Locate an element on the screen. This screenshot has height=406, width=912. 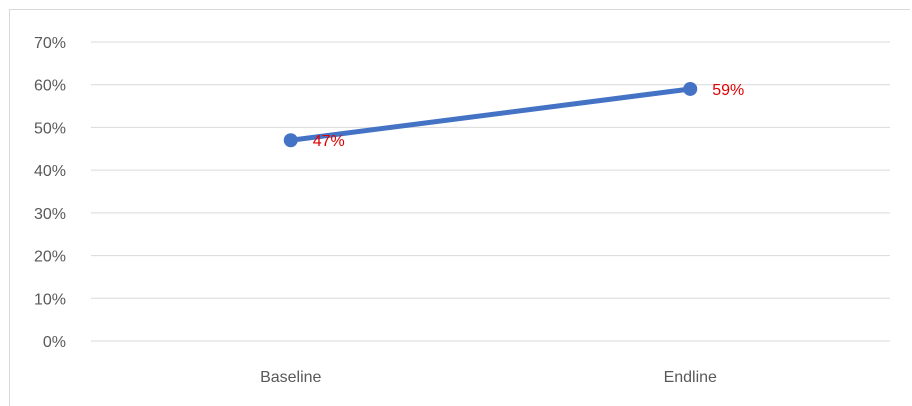
y-axis: 0% 10% 20% 30% 40% 50% 60% 70% is located at coordinates (50, 193).